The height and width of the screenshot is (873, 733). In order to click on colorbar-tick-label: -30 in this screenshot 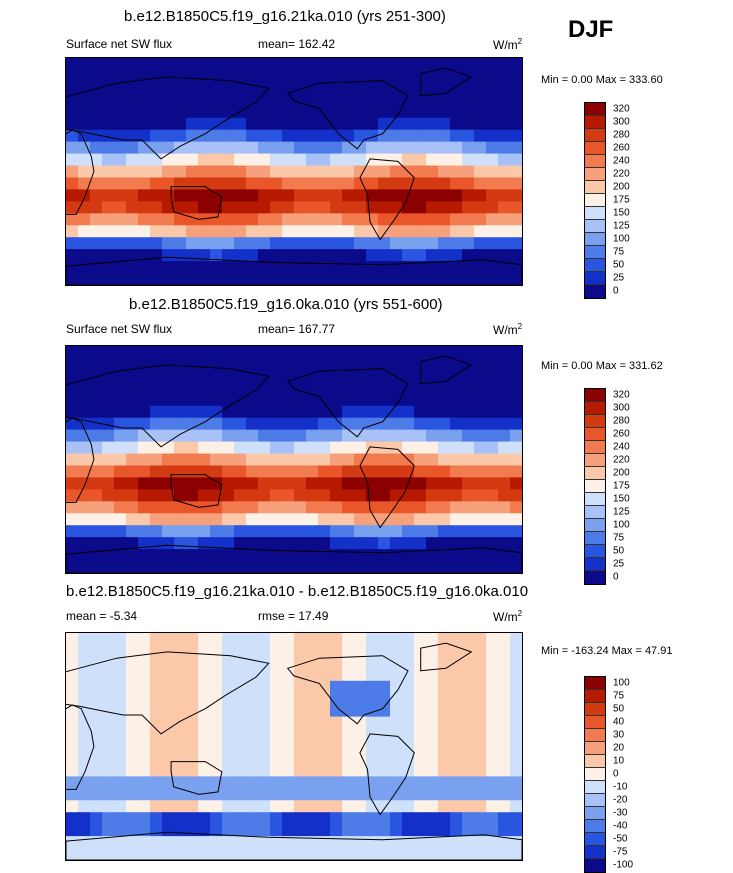, I will do `click(620, 812)`.